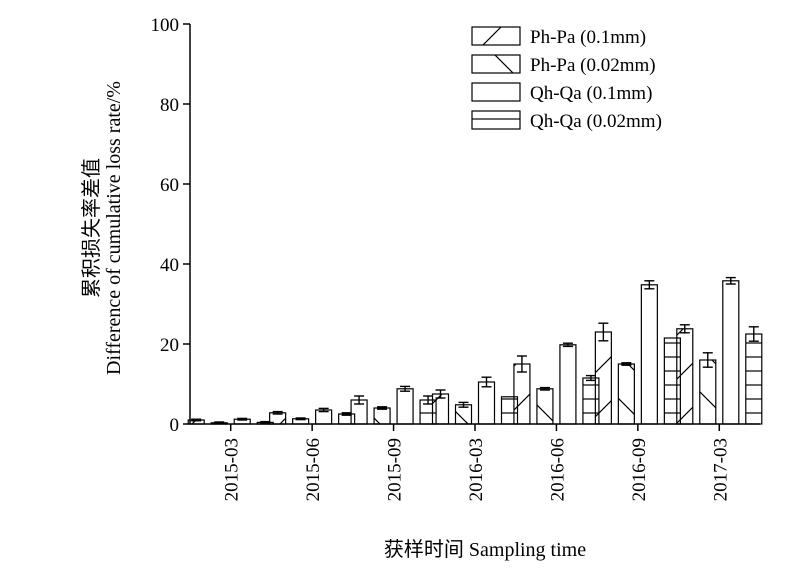 Image resolution: width=800 pixels, height=574 pixels. I want to click on x-tick-label: 2016-09, so click(639, 469).